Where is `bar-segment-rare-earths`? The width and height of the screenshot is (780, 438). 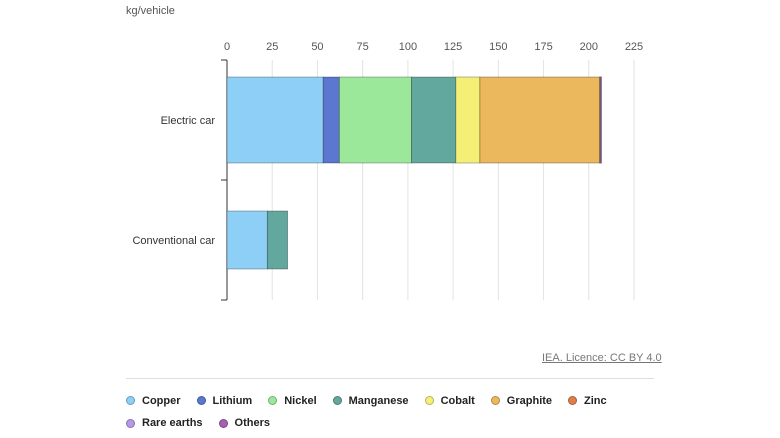
bar-segment-rare-earths is located at coordinates (600, 120).